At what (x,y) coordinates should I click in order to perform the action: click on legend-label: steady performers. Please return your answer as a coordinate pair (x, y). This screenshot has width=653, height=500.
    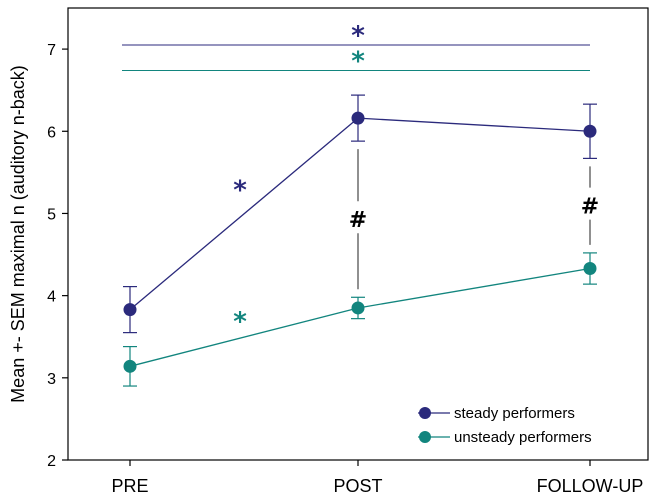
    Looking at the image, I should click on (514, 413).